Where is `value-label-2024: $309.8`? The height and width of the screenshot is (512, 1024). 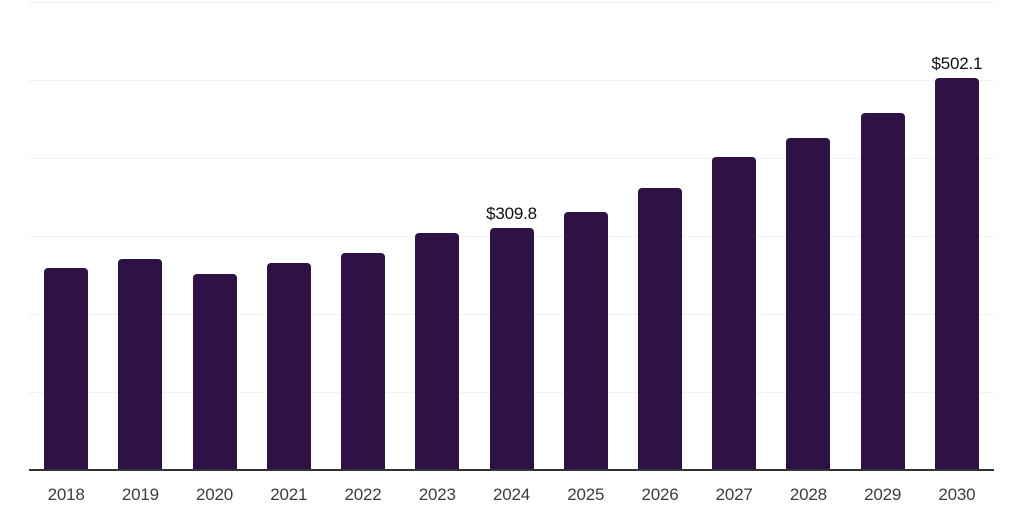
value-label-2024: $309.8 is located at coordinates (511, 214).